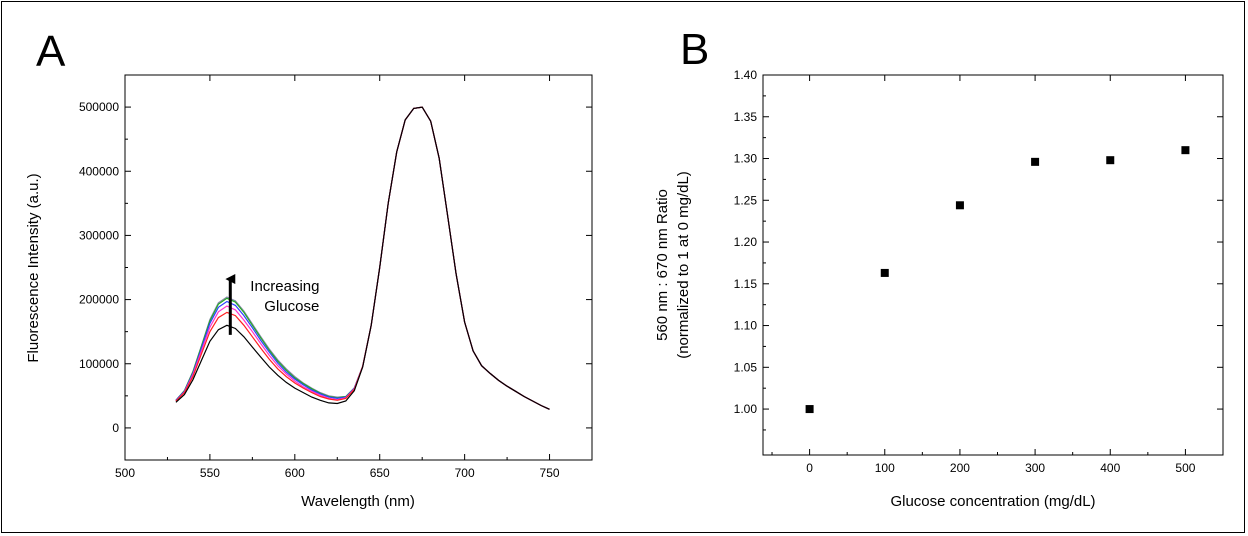 The image size is (1248, 536). What do you see at coordinates (550, 473) in the screenshot?
I see `x-tick-label: 750` at bounding box center [550, 473].